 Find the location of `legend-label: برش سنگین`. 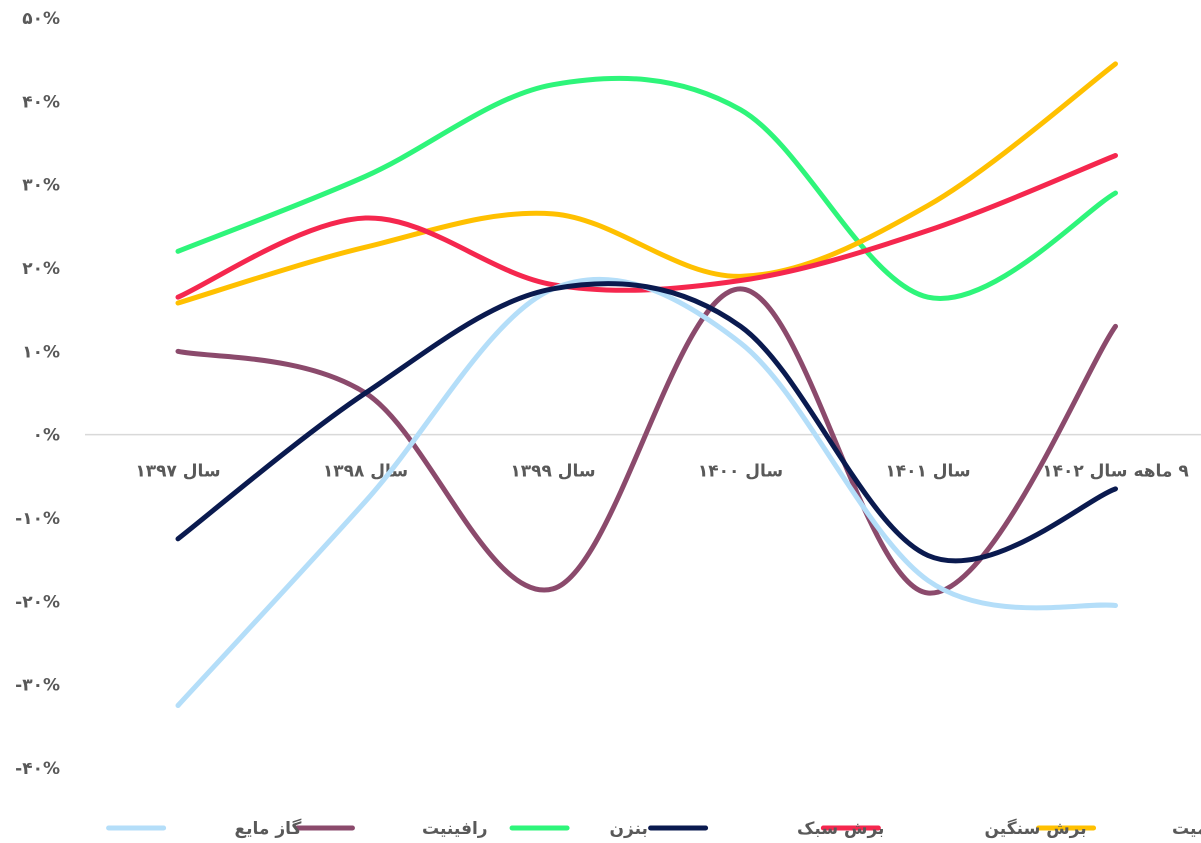

legend-label: برش سنگین is located at coordinates (1036, 828).